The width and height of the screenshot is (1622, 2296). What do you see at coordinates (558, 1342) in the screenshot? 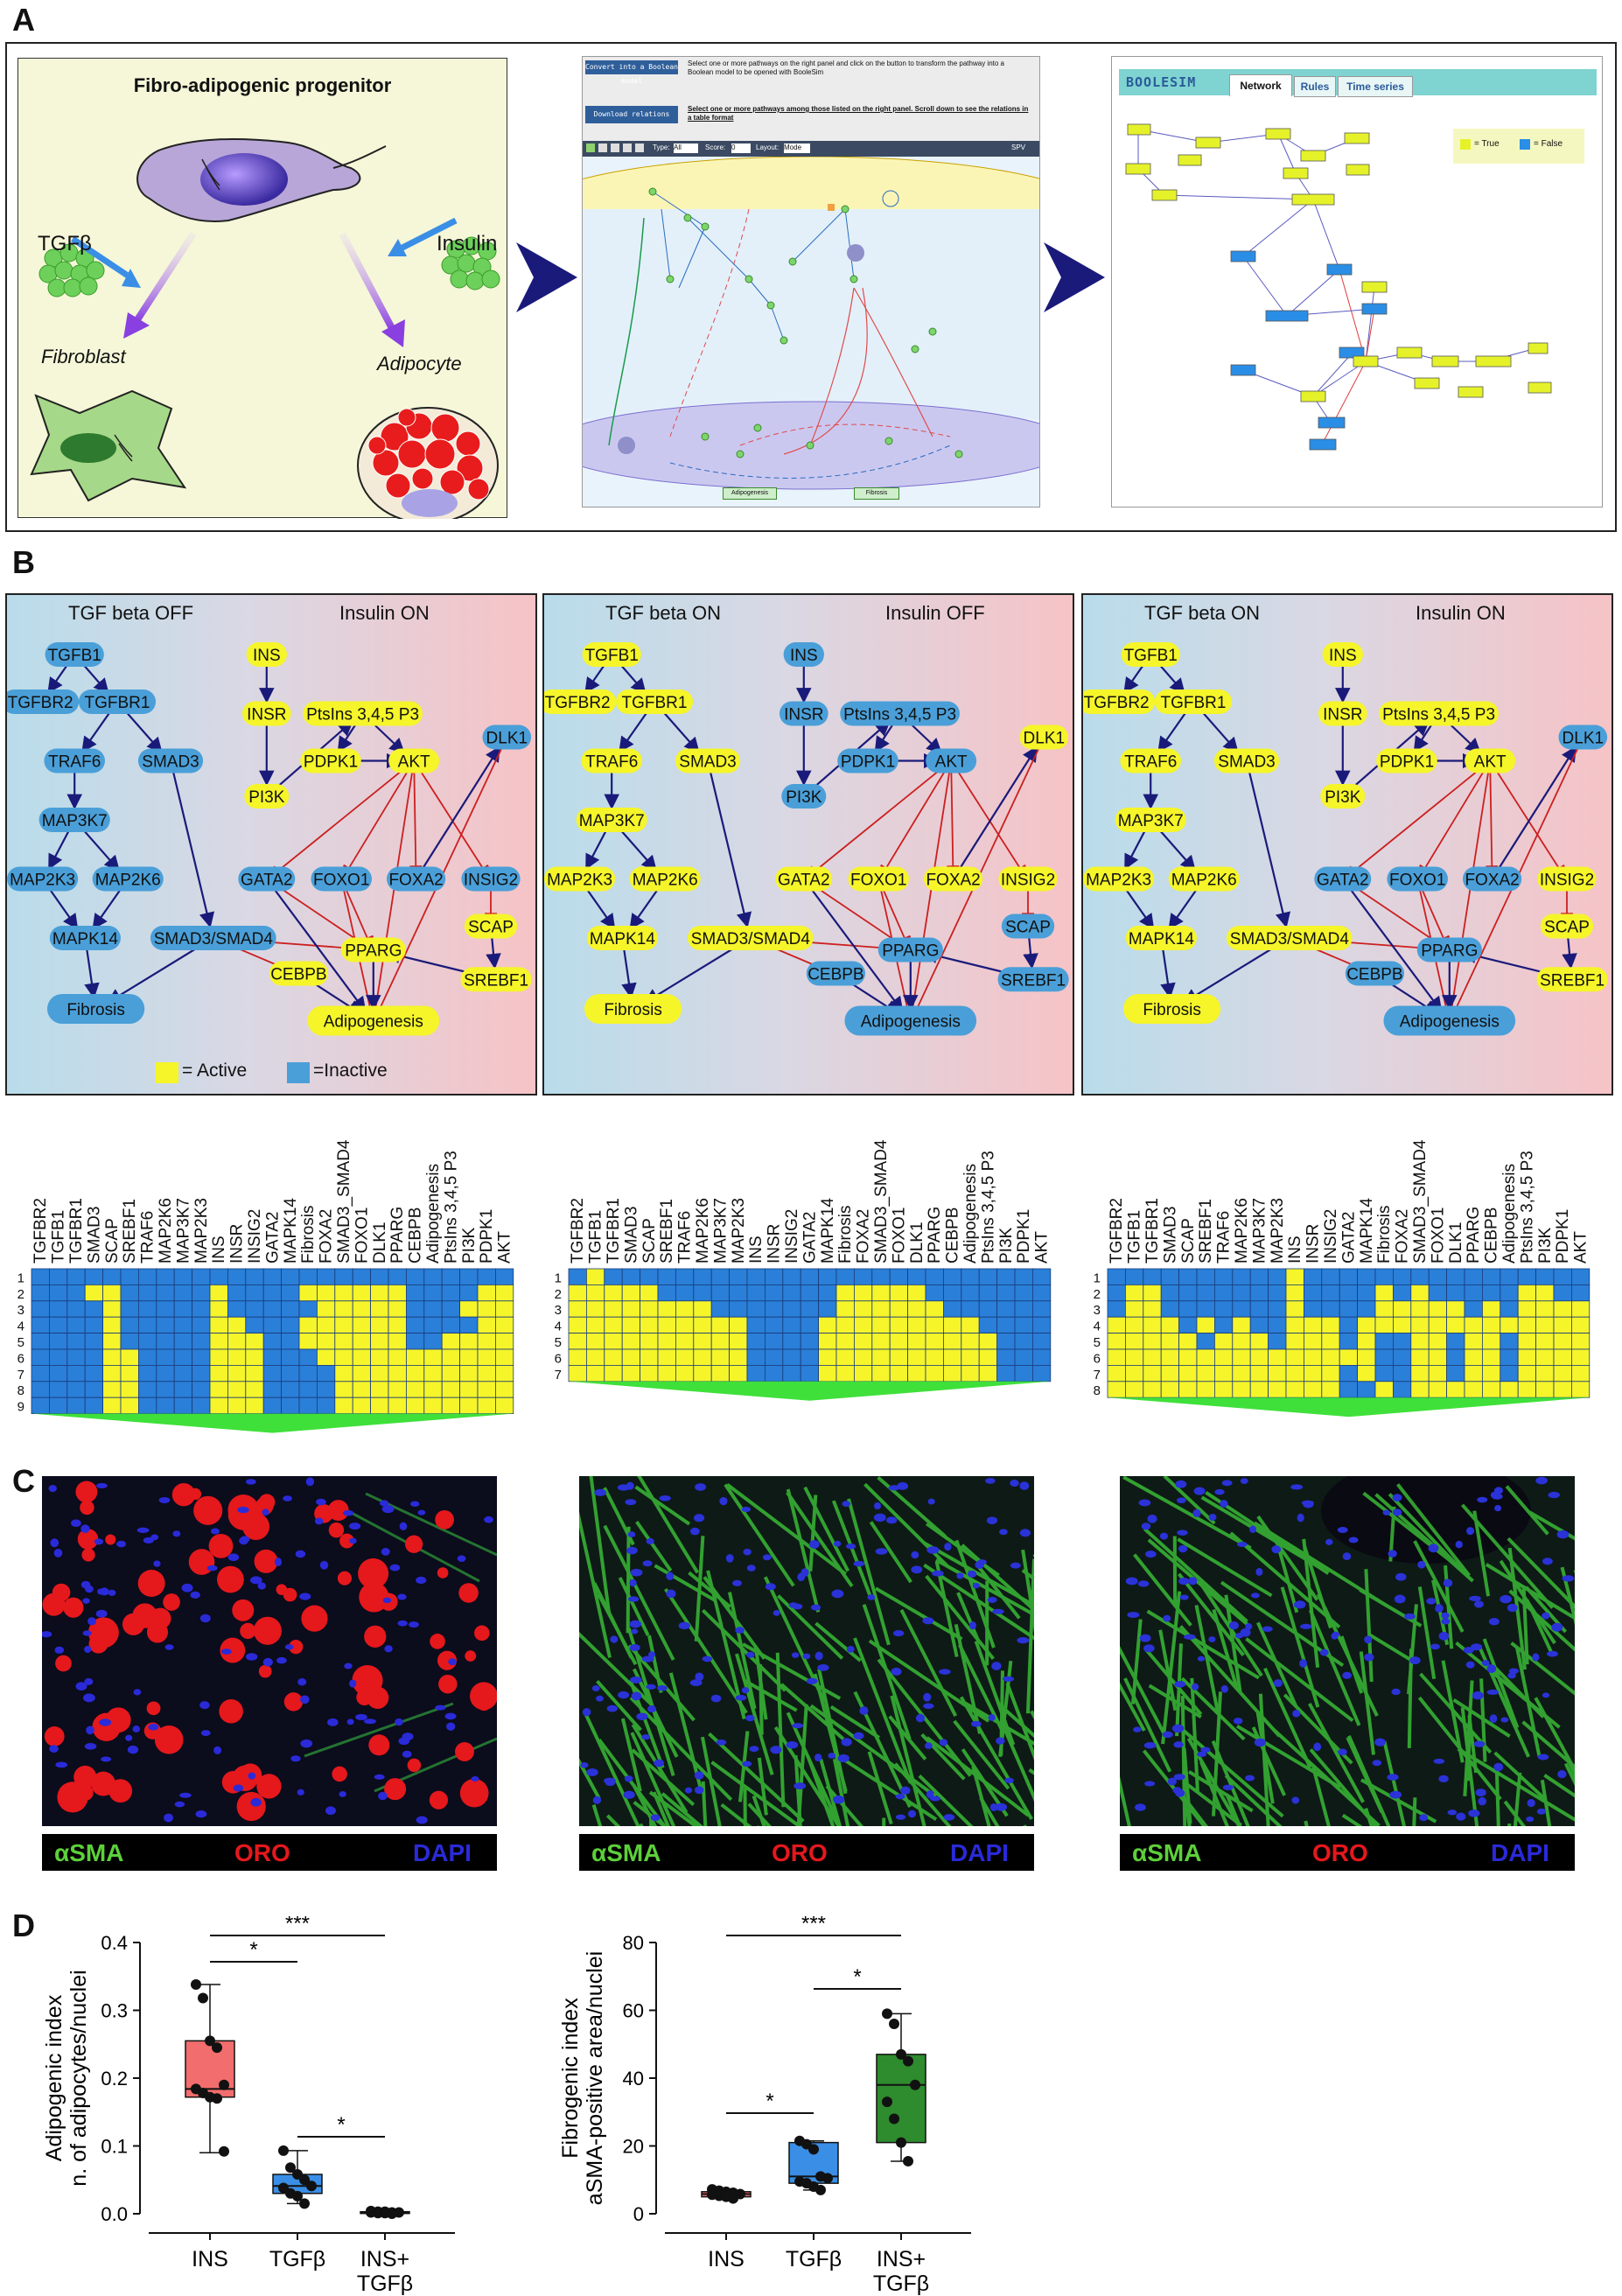
I see `heat-row-label: 5` at bounding box center [558, 1342].